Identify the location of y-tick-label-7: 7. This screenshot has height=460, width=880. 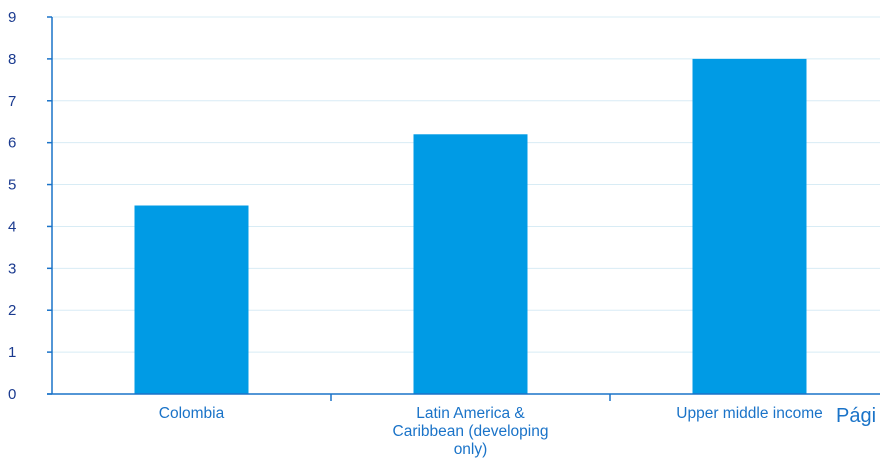
(12, 101).